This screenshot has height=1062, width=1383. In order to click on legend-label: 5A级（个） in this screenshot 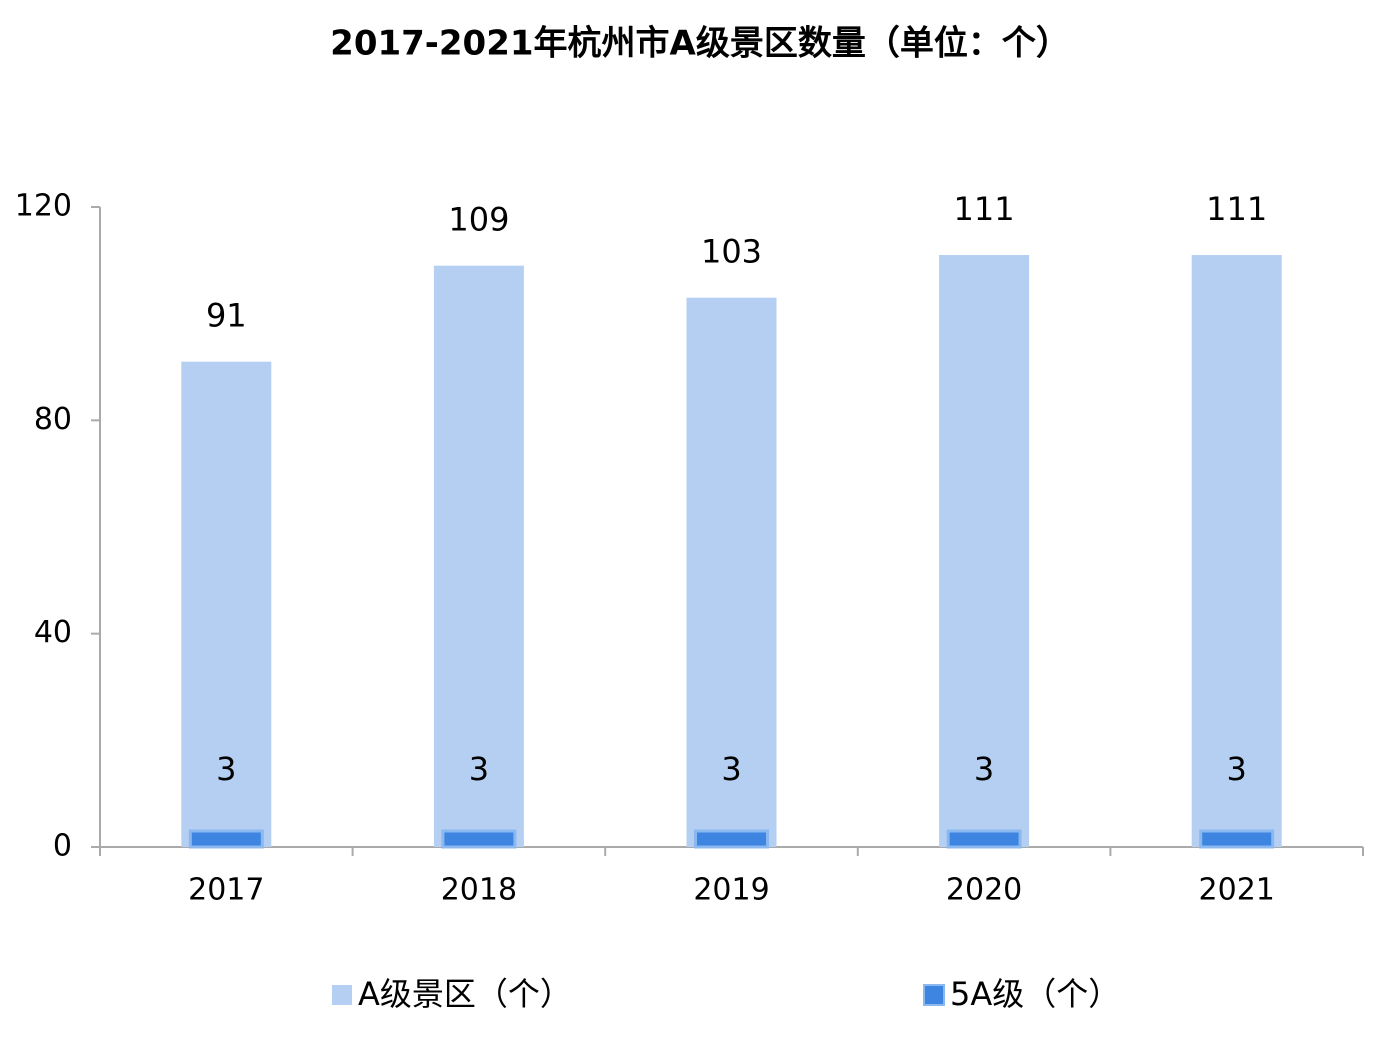, I will do `click(1035, 994)`.